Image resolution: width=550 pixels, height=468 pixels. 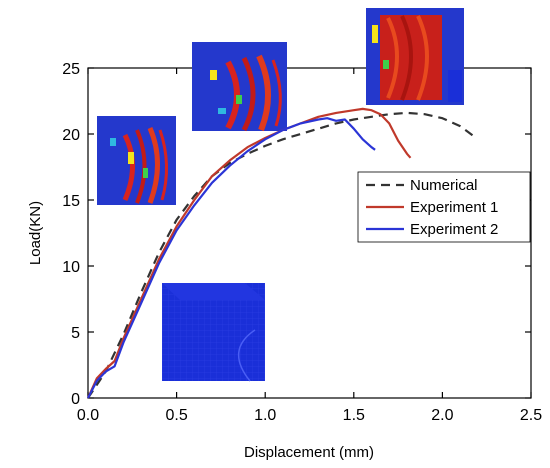 What do you see at coordinates (35, 233) in the screenshot?
I see `y-axis-title: Load(KN)` at bounding box center [35, 233].